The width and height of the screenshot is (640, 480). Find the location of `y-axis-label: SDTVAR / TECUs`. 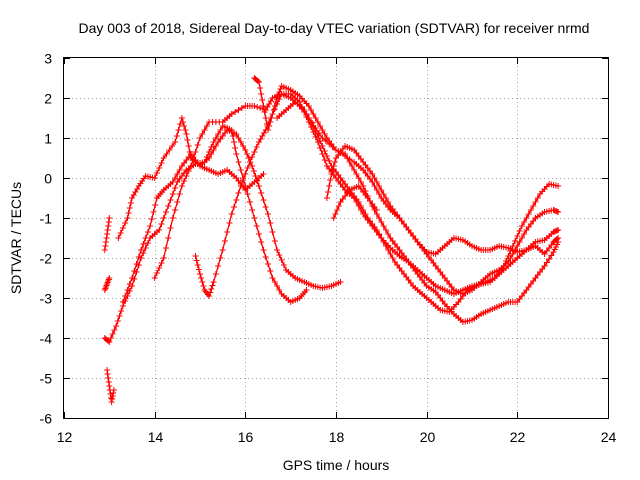

y-axis-label: SDTVAR / TECUs is located at coordinates (16, 238).